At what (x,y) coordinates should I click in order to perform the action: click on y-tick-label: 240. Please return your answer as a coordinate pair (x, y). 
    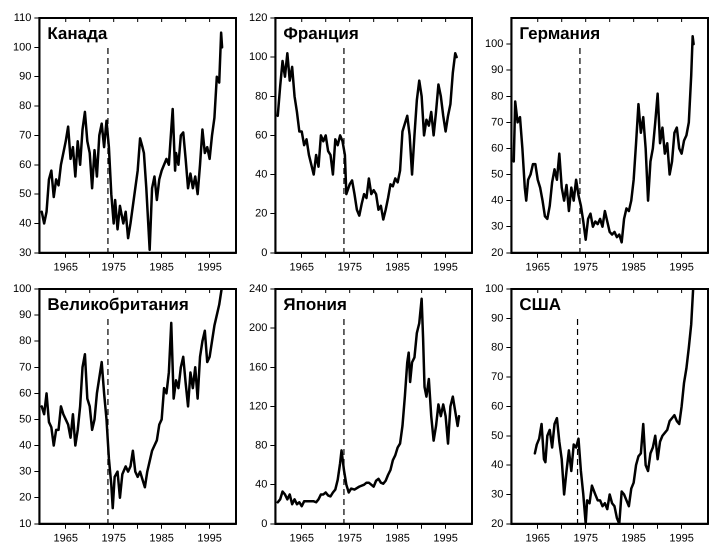
    Looking at the image, I should click on (258, 289).